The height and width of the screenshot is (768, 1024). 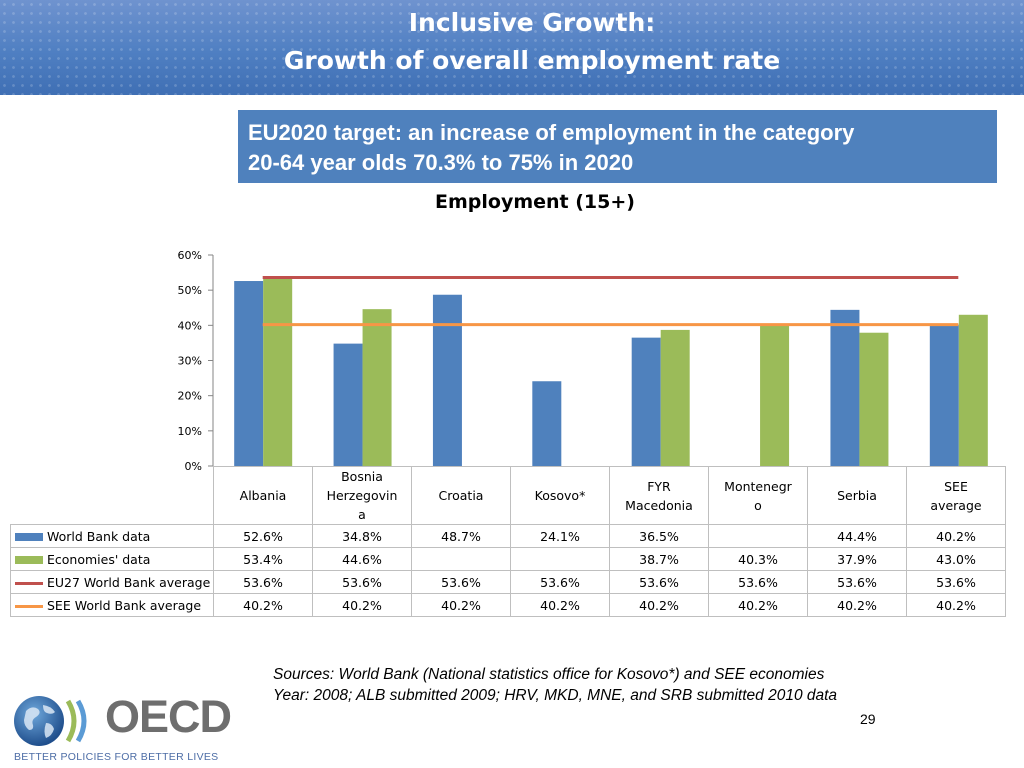 I want to click on data-label: 53.4%, so click(x=263, y=559).